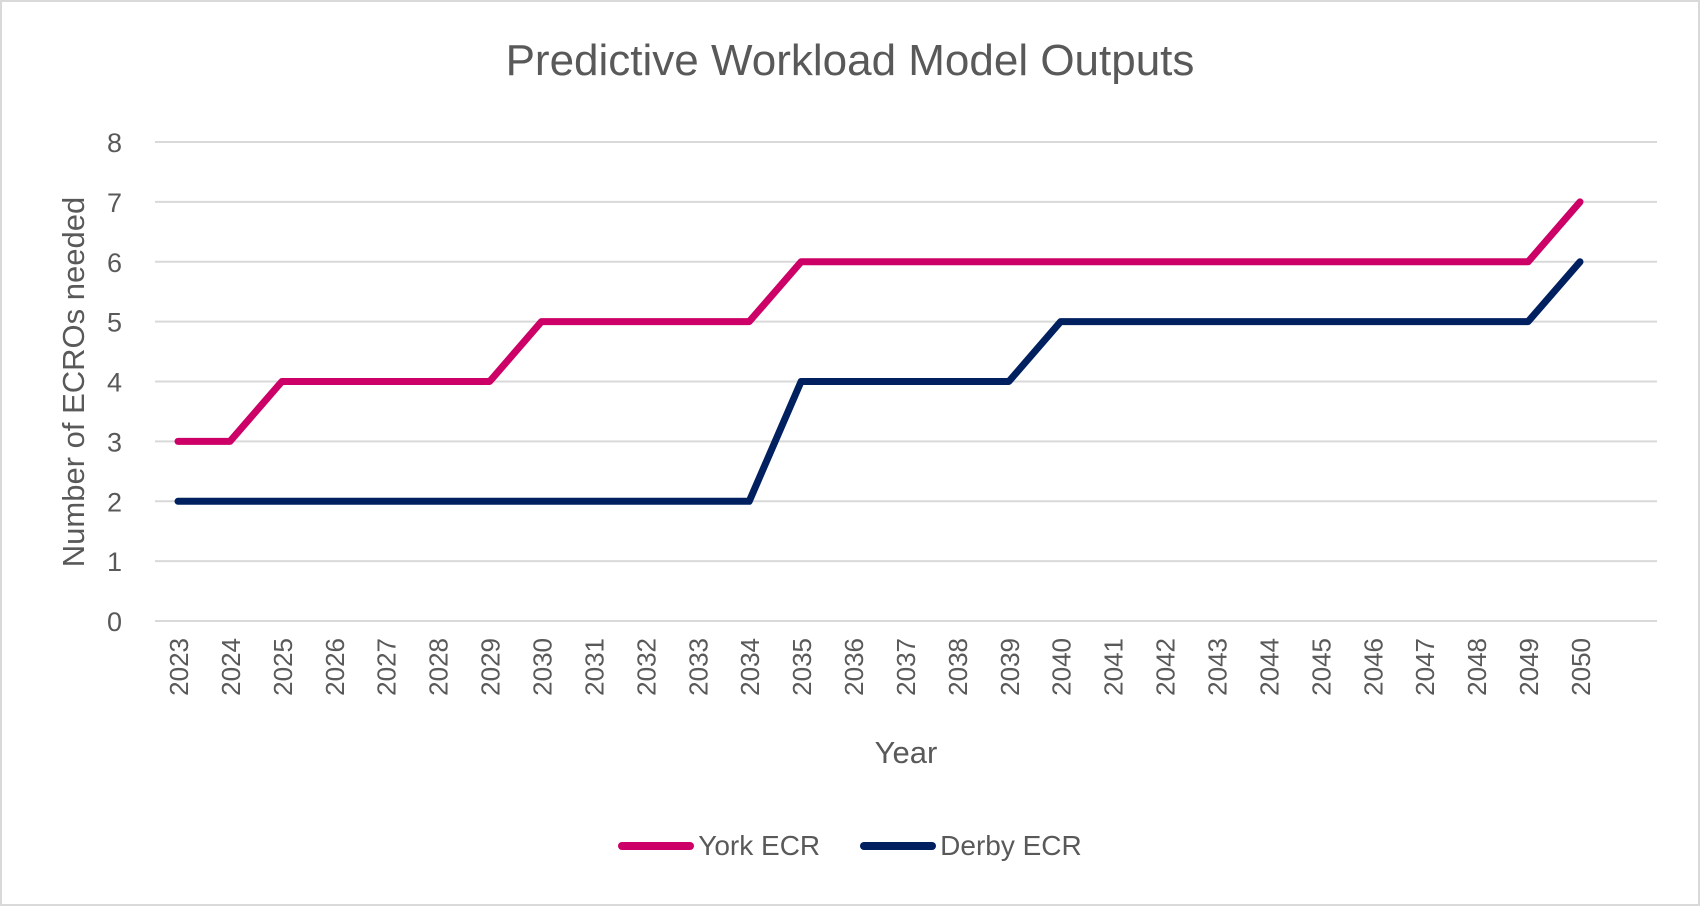  What do you see at coordinates (114, 502) in the screenshot?
I see `y-tick-label: 2` at bounding box center [114, 502].